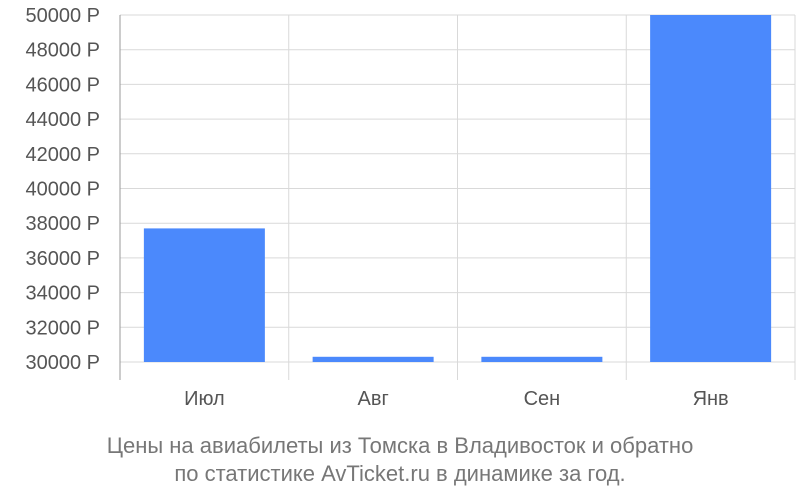 The image size is (800, 500). What do you see at coordinates (62, 328) in the screenshot?
I see `y-tick-label: 32000 Р` at bounding box center [62, 328].